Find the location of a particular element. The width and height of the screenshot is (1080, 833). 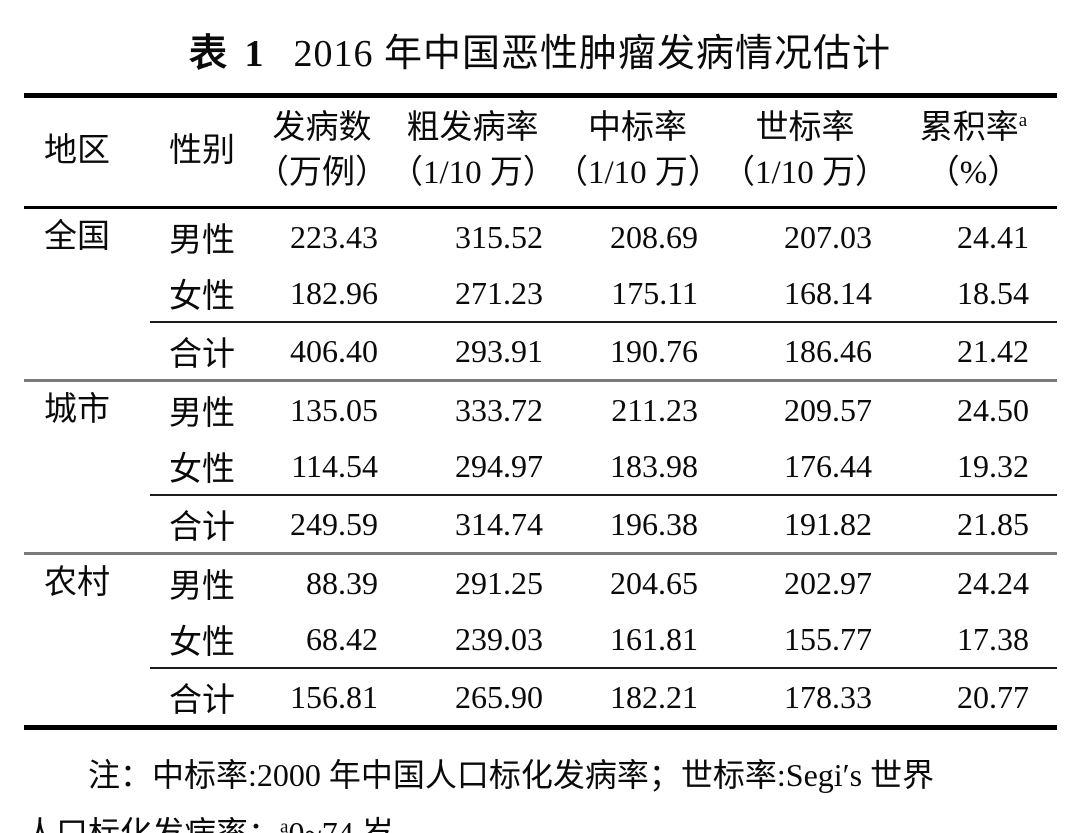

value-cell: 314.74 is located at coordinates (472, 524).